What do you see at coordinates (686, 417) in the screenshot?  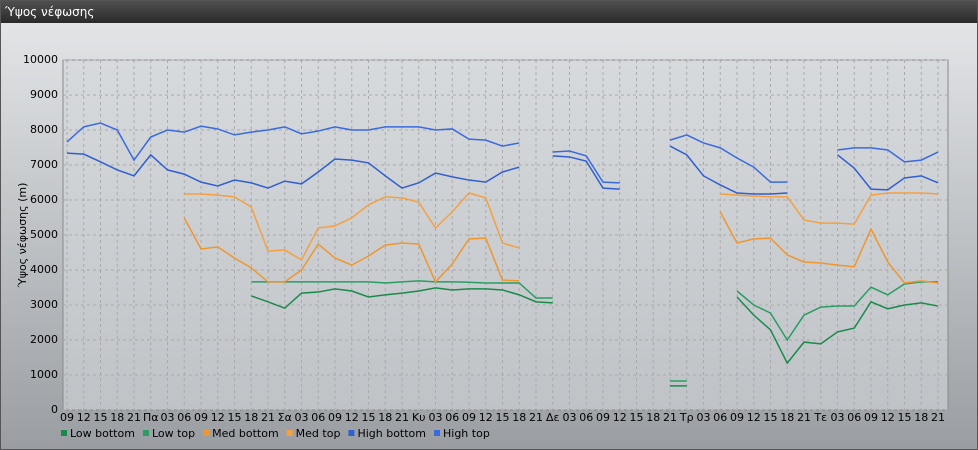 I see `x-tick-label: Τρ` at bounding box center [686, 417].